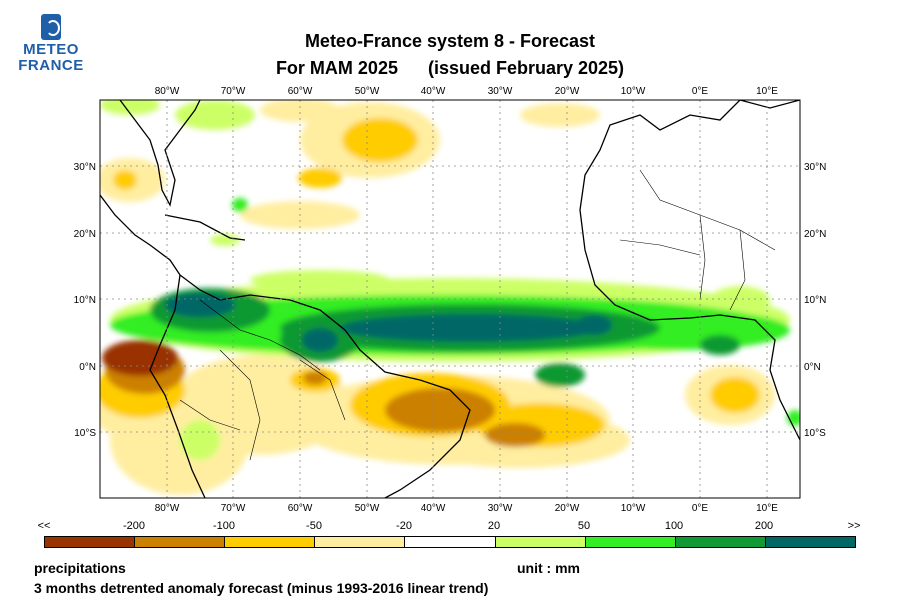  Describe the element at coordinates (404, 526) in the screenshot. I see `legend-tick-label: -20` at that location.